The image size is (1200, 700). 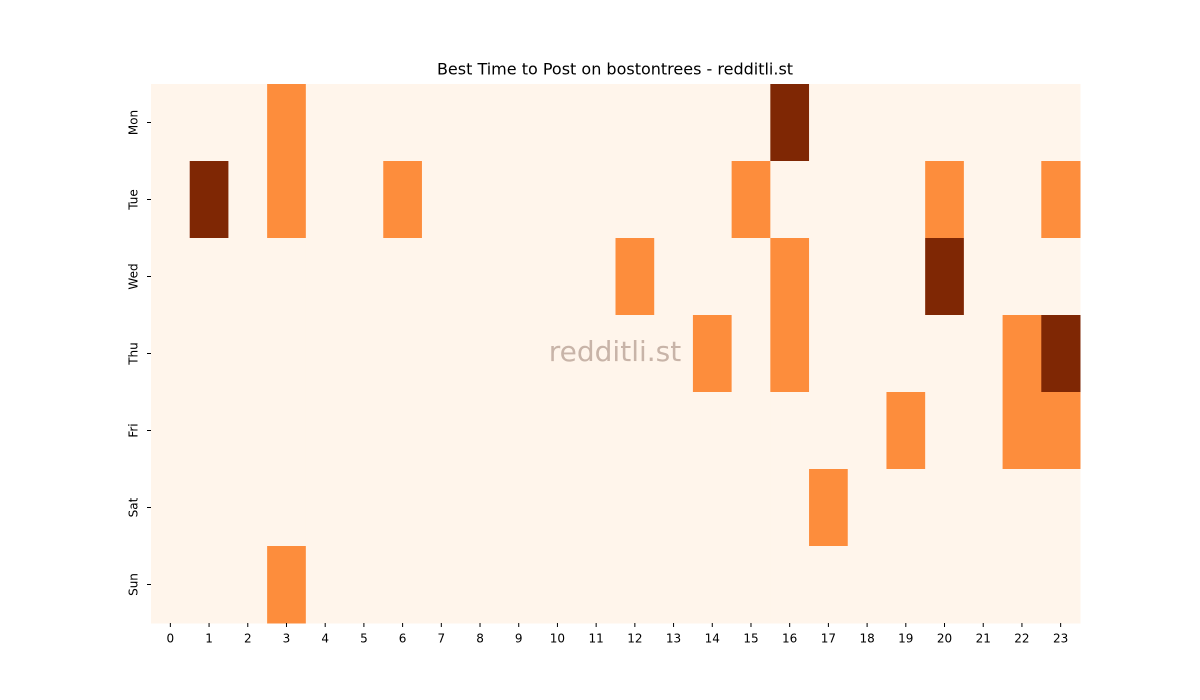 I want to click on x-tick-label: 20, so click(x=944, y=639).